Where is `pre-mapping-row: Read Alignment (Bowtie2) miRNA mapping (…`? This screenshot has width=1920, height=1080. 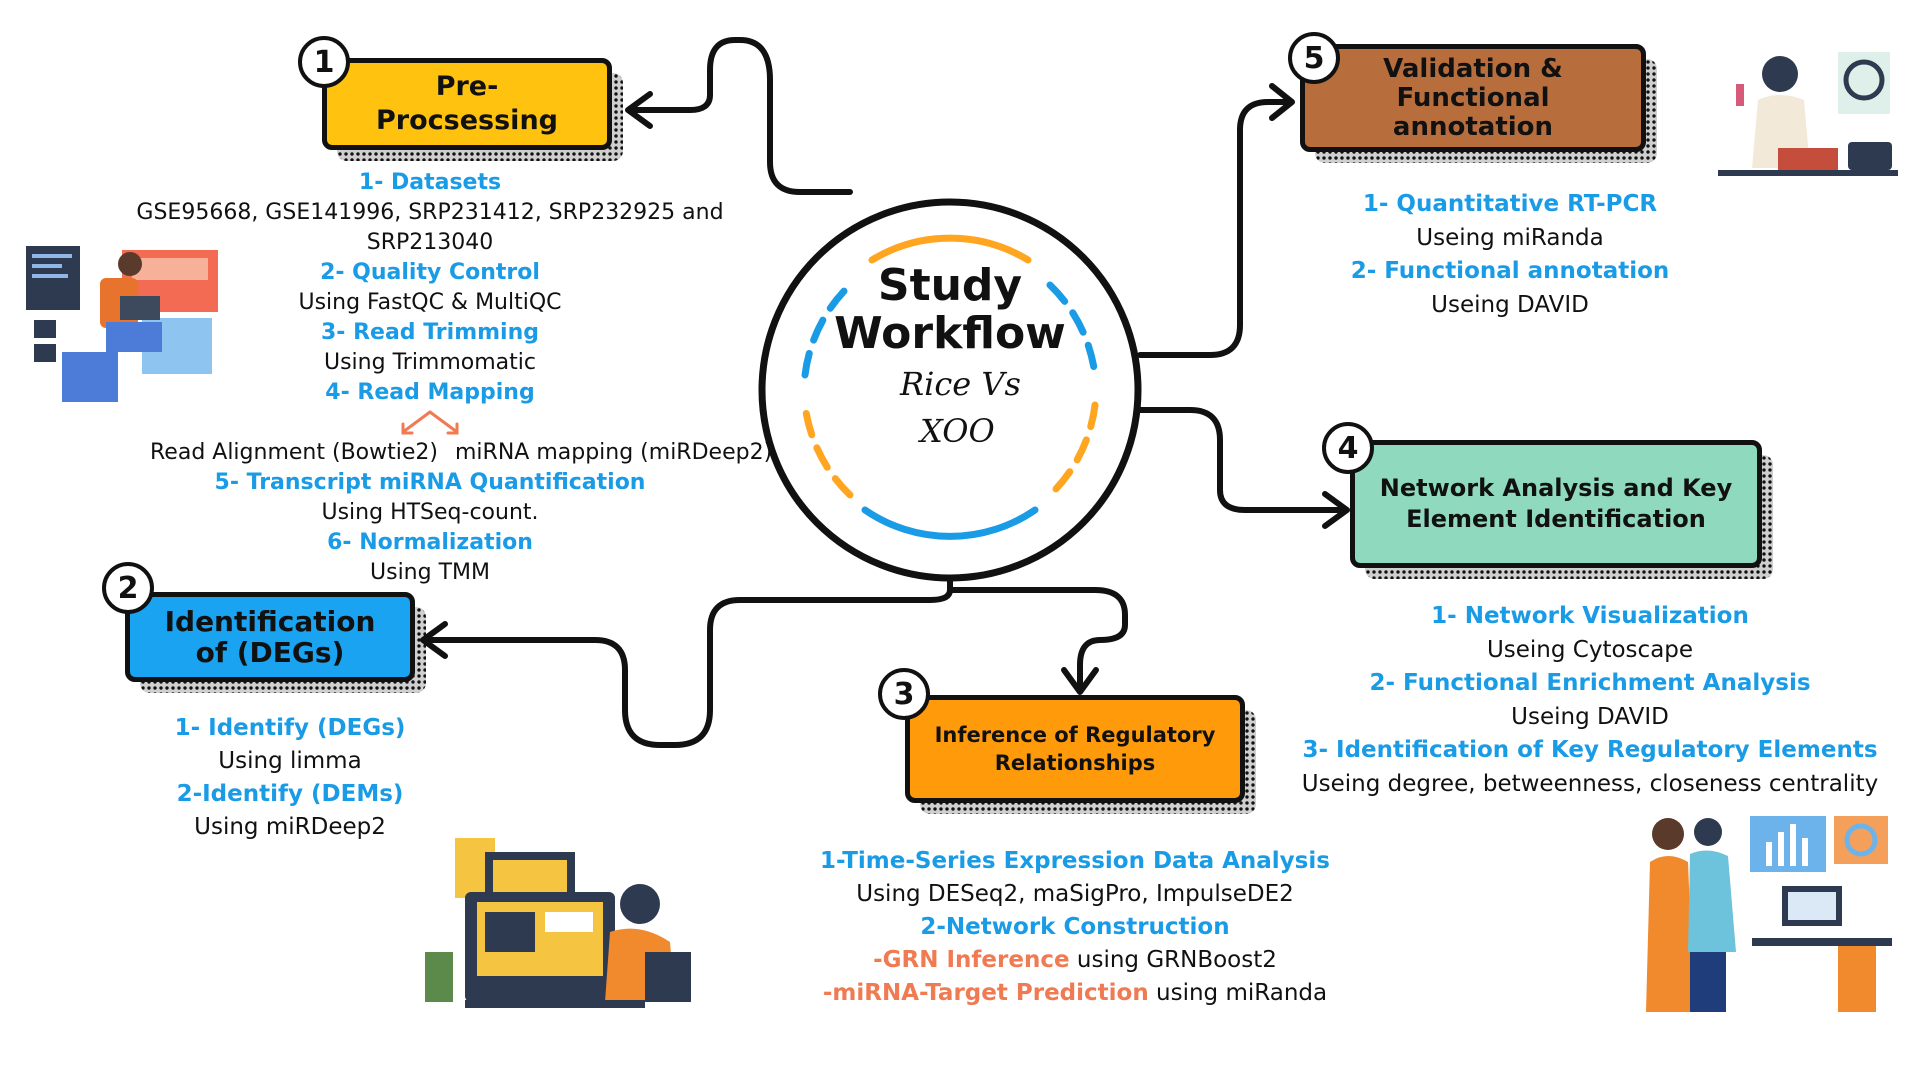
pre-mapping-row: Read Alignment (Bowtie2) miRNA mapping (… is located at coordinates (430, 453).